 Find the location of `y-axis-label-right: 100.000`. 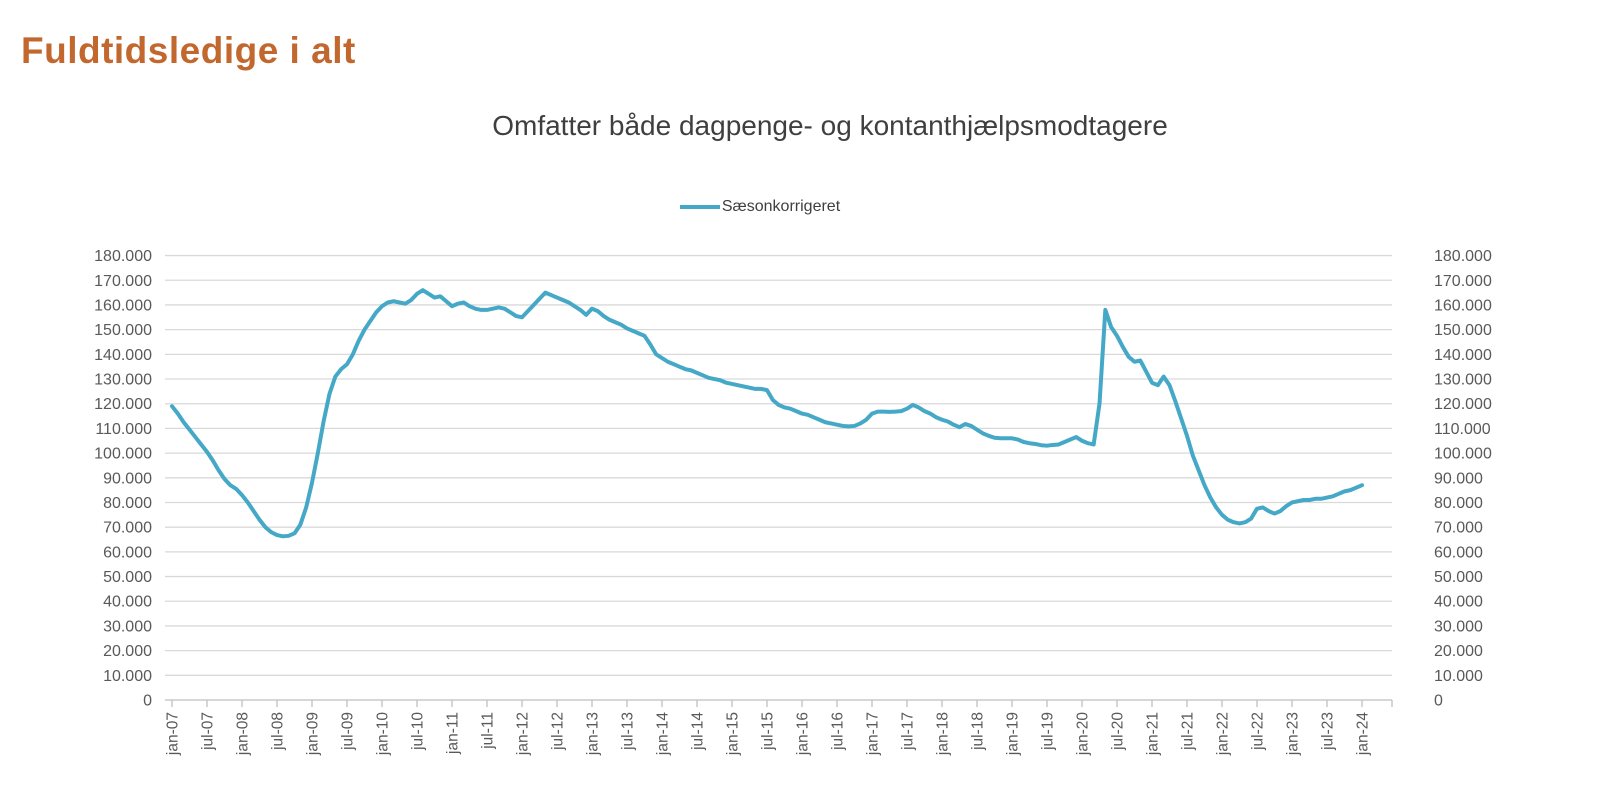

y-axis-label-right: 100.000 is located at coordinates (1463, 454).